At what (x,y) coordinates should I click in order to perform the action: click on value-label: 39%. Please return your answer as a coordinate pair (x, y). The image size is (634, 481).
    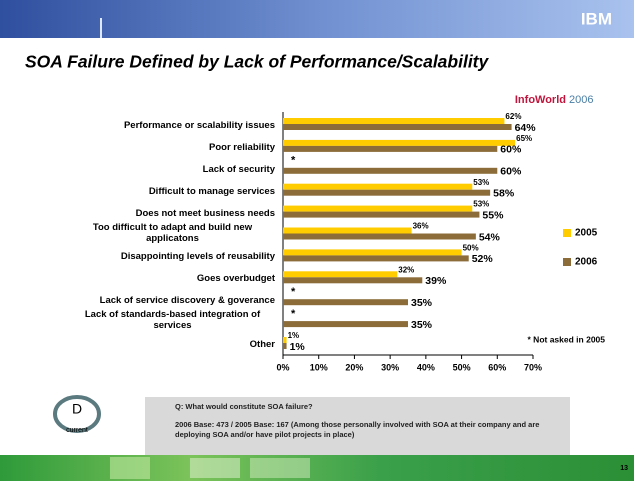
    Looking at the image, I should click on (436, 281).